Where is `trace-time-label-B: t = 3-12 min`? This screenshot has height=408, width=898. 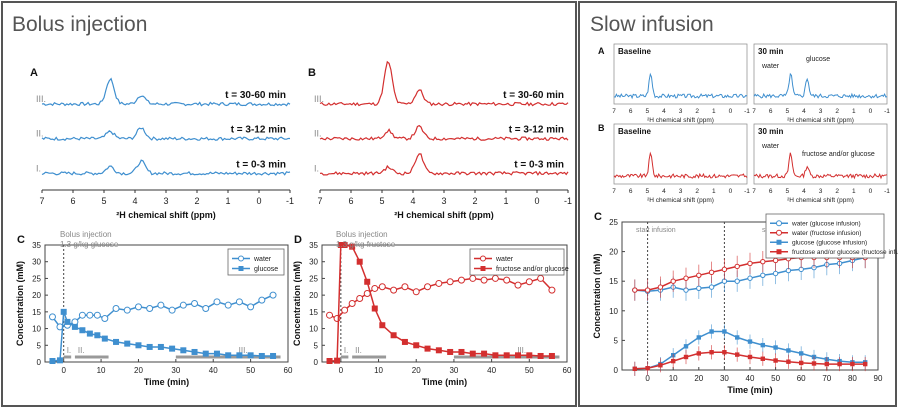
trace-time-label-B: t = 3-12 min is located at coordinates (536, 130).